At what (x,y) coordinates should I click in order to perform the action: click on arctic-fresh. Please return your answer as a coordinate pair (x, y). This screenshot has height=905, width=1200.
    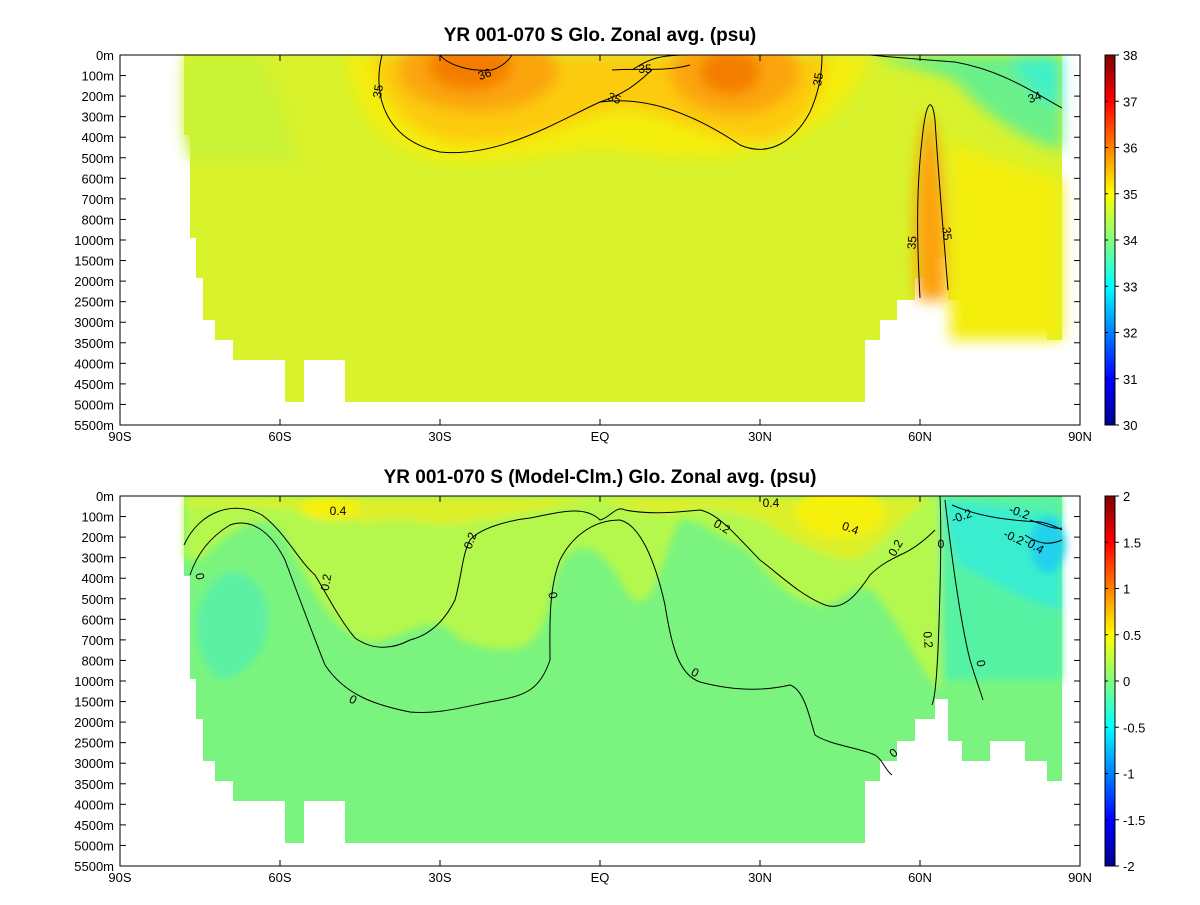
    Looking at the image, I should click on (966, 102).